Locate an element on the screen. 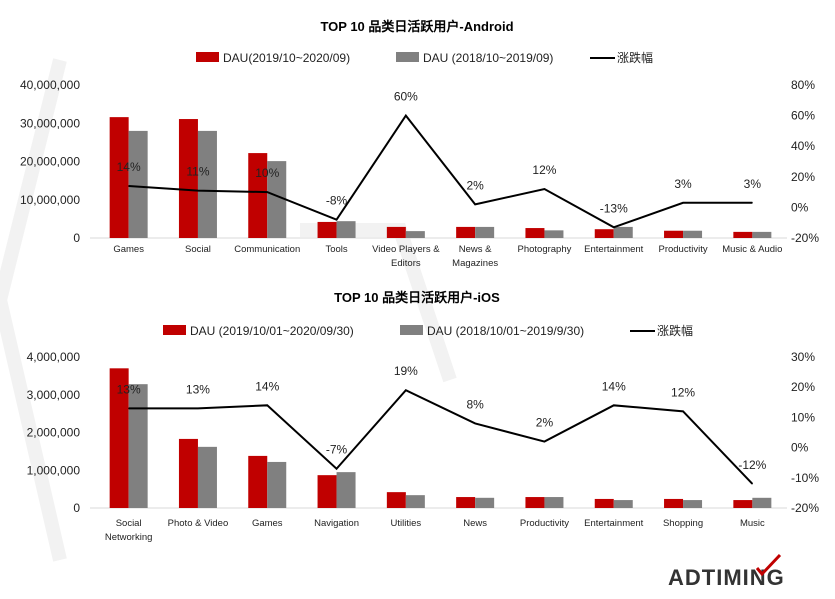 Image resolution: width=835 pixels, height=599 pixels. x-tick-label: Shopping is located at coordinates (683, 523).